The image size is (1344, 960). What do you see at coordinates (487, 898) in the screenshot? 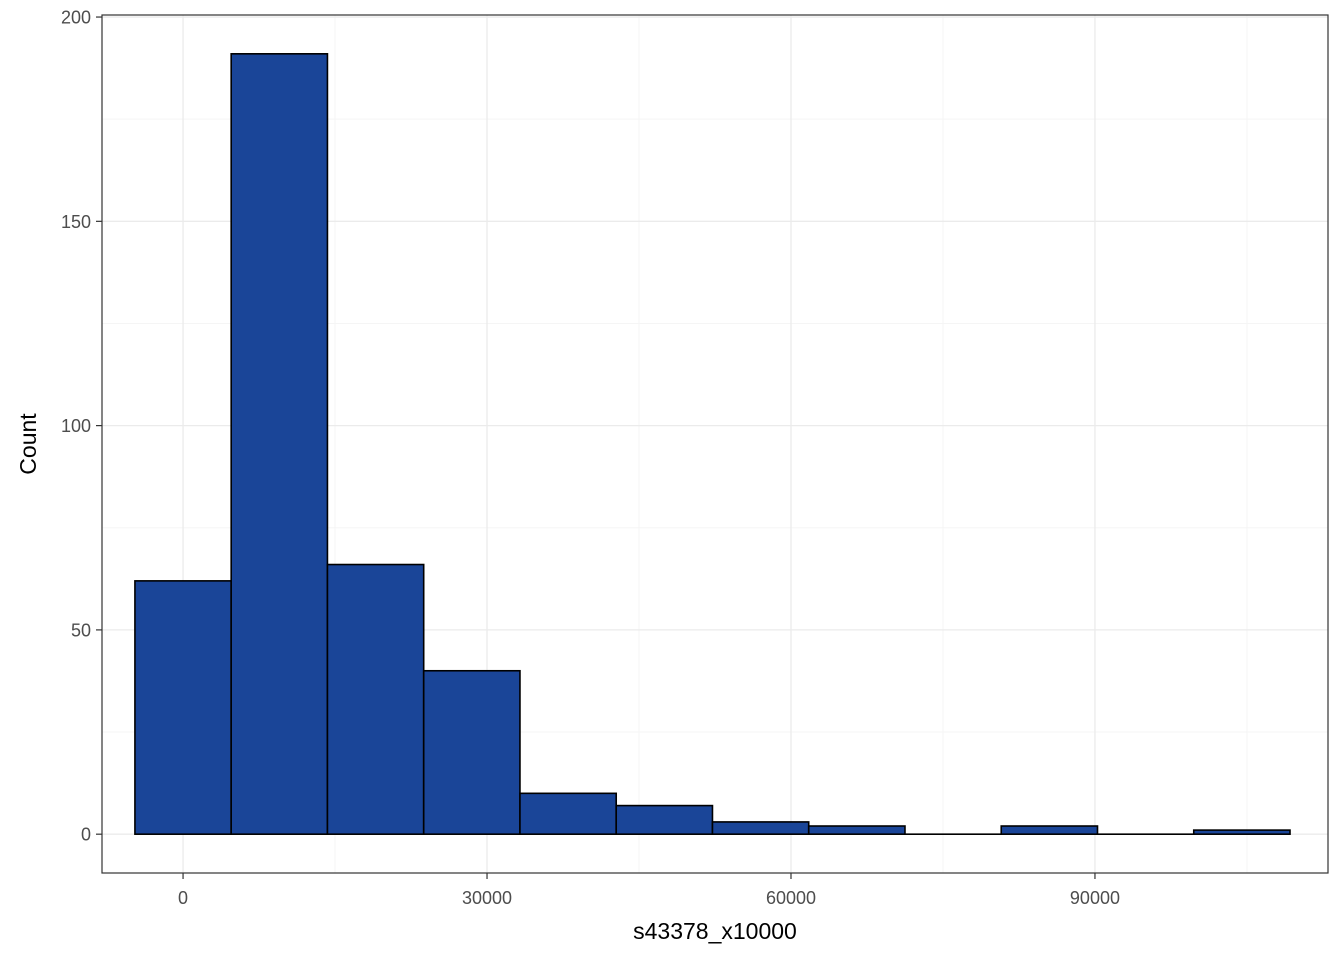
I see `x-tick-label: 30000` at bounding box center [487, 898].